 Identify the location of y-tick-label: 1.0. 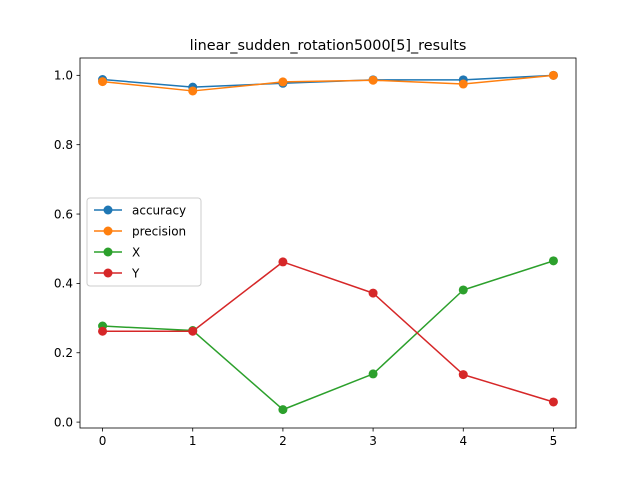
(63, 76).